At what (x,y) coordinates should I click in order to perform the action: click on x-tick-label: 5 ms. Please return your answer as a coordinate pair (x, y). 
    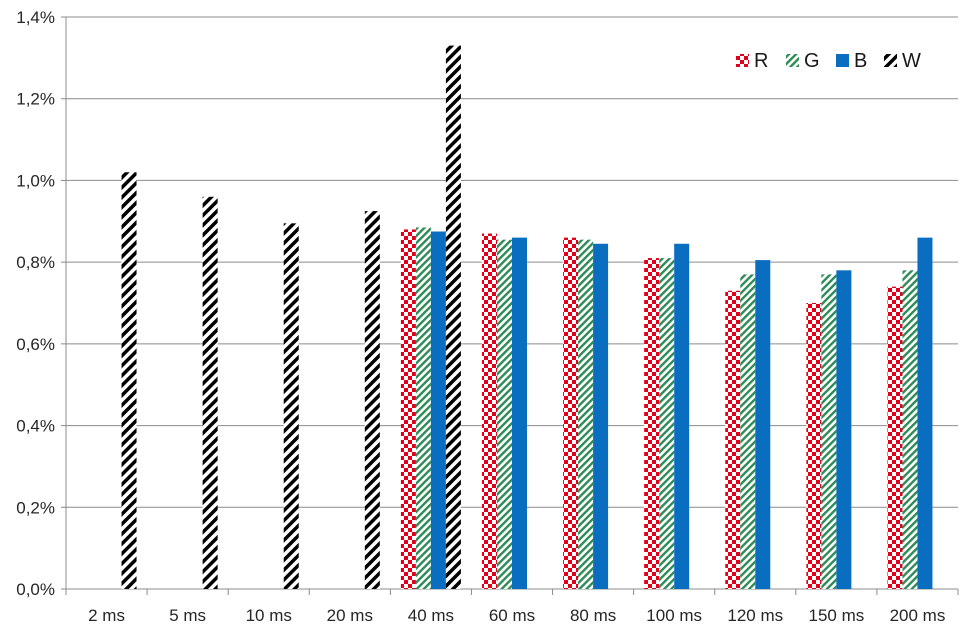
    Looking at the image, I should click on (187, 615).